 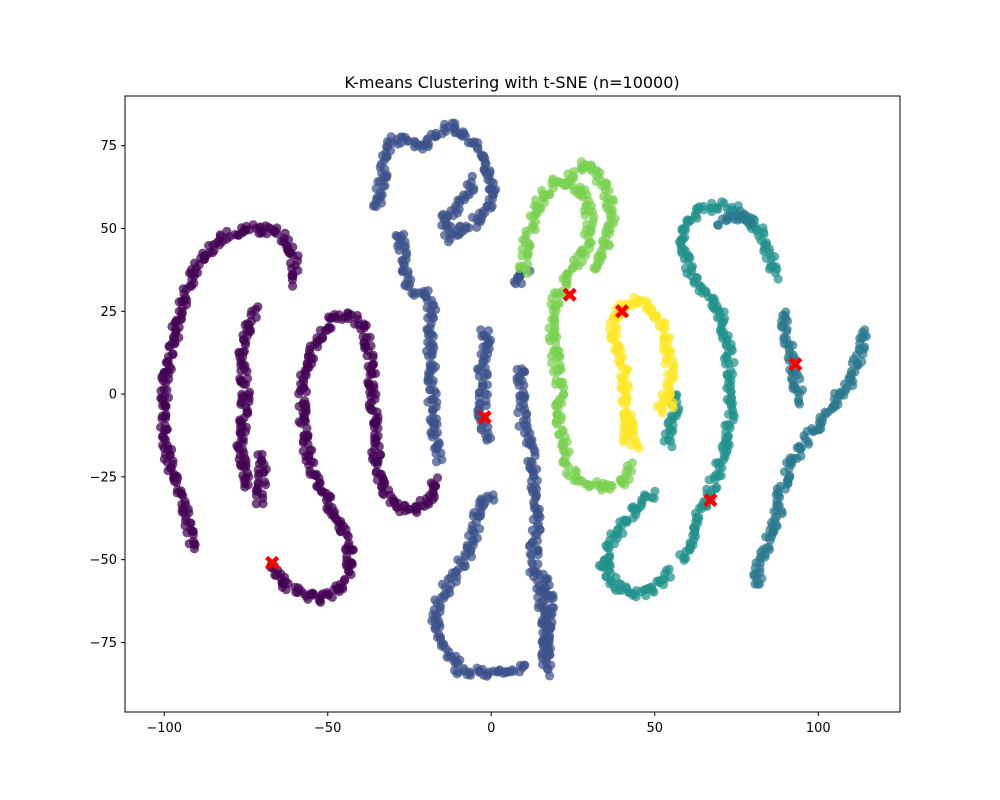 I want to click on y-tick-label: 50, so click(x=108, y=229).